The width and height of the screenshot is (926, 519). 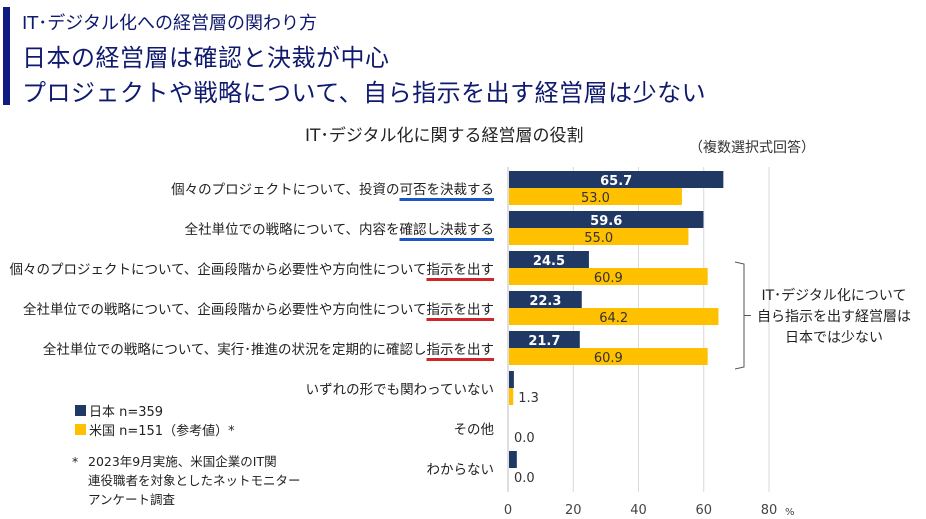 I want to click on callout-bracket, so click(x=739, y=315).